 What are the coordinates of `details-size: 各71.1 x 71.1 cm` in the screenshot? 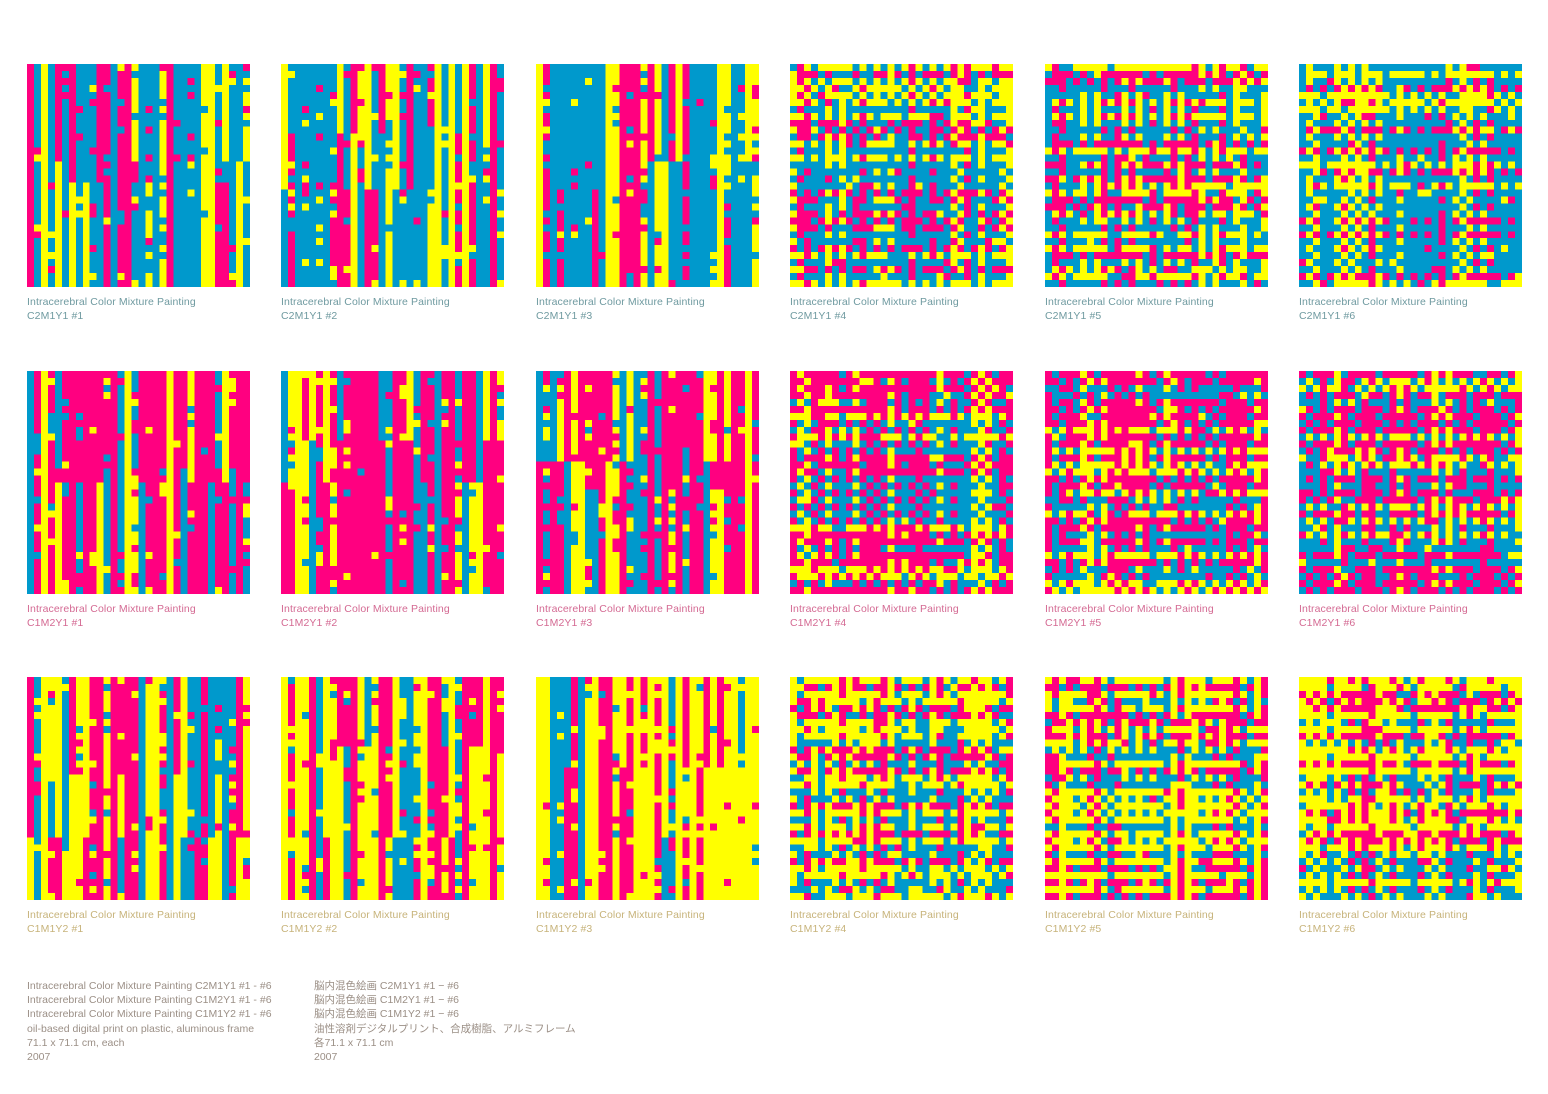 It's located at (354, 1042).